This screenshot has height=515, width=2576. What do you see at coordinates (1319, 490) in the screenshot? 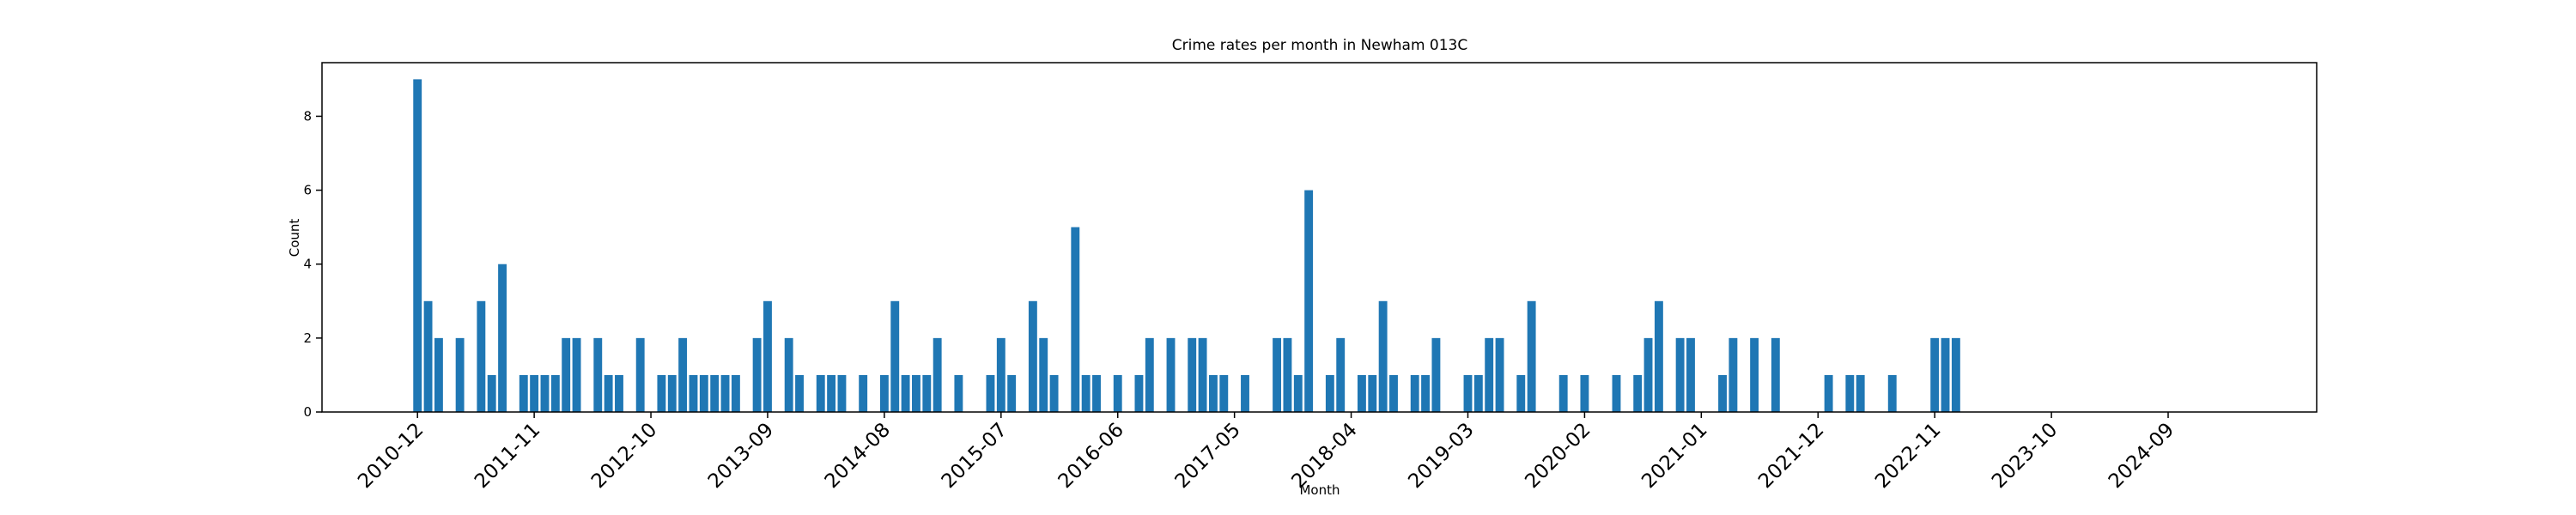
I see `x-axis-label: Month` at bounding box center [1319, 490].